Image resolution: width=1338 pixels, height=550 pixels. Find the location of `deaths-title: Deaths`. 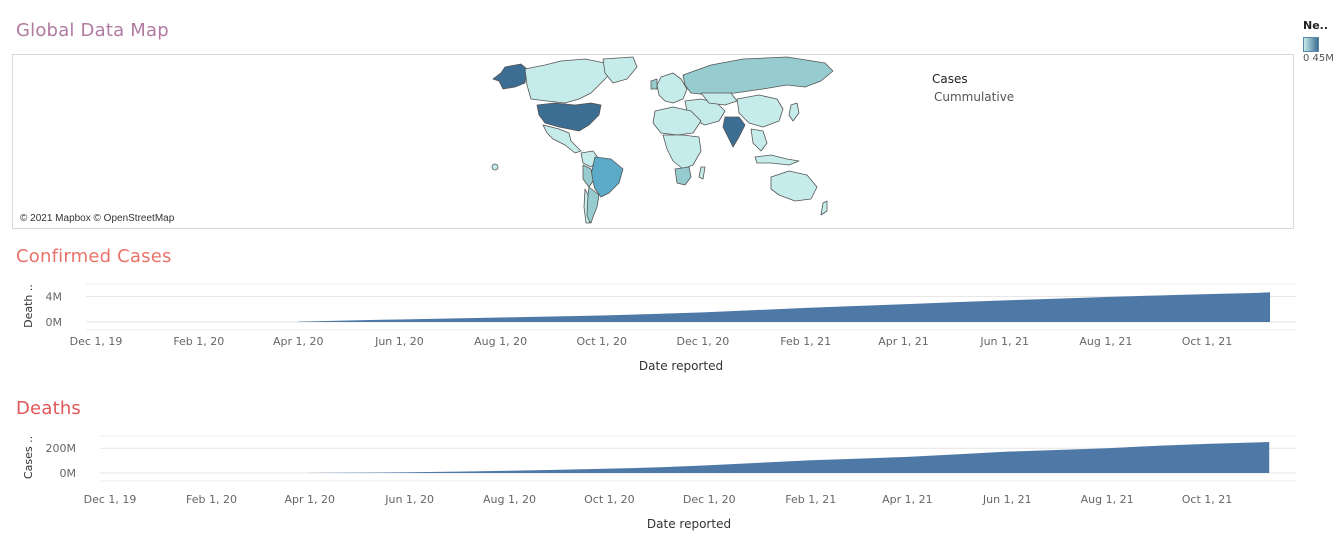

deaths-title: Deaths is located at coordinates (49, 408).